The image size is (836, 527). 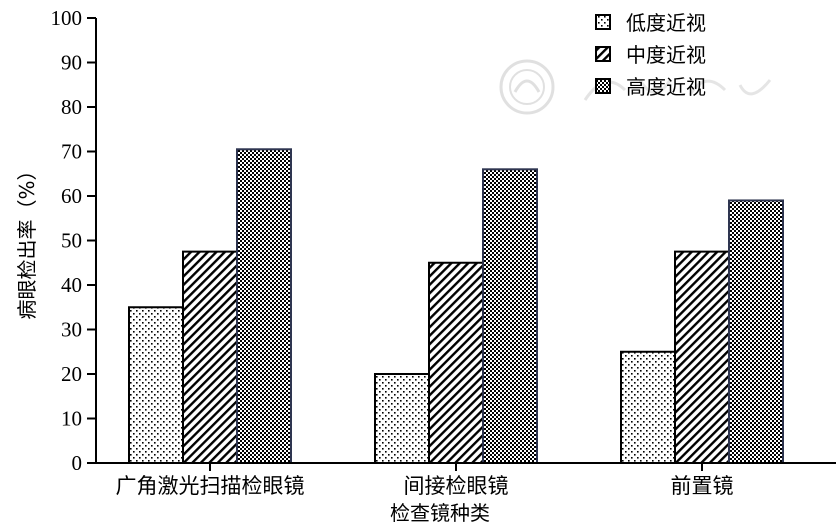 I want to click on y-tick-label: 90, so click(x=71, y=63).